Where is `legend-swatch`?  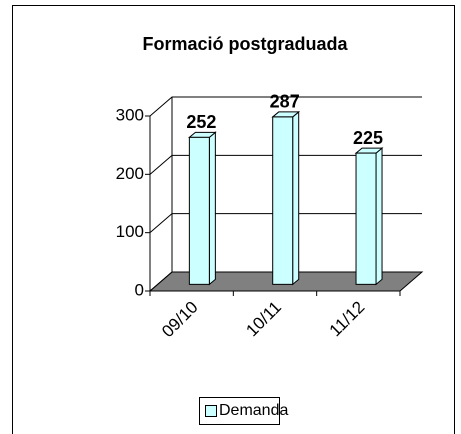
legend-swatch is located at coordinates (211, 411).